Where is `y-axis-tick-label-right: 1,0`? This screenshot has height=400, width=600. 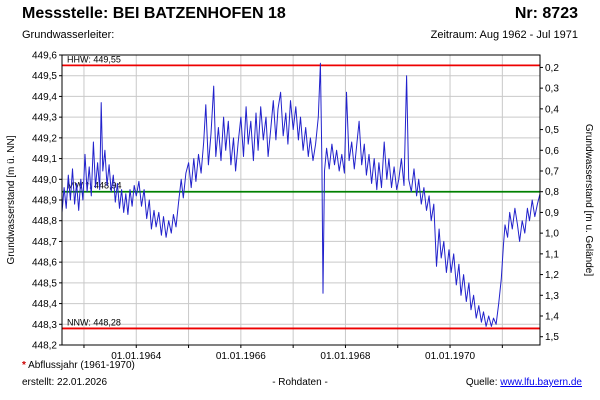
y-axis-tick-label-right: 1,0 is located at coordinates (552, 234).